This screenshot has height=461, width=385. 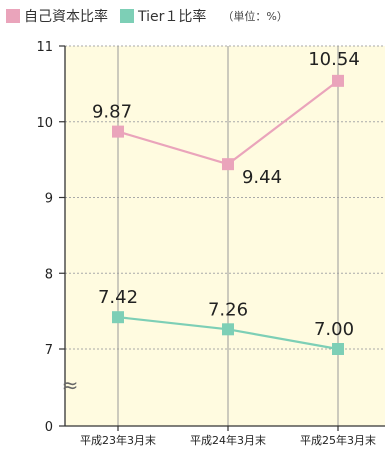 What do you see at coordinates (338, 440) in the screenshot?
I see `x-tick-label: 平成25年3月末` at bounding box center [338, 440].